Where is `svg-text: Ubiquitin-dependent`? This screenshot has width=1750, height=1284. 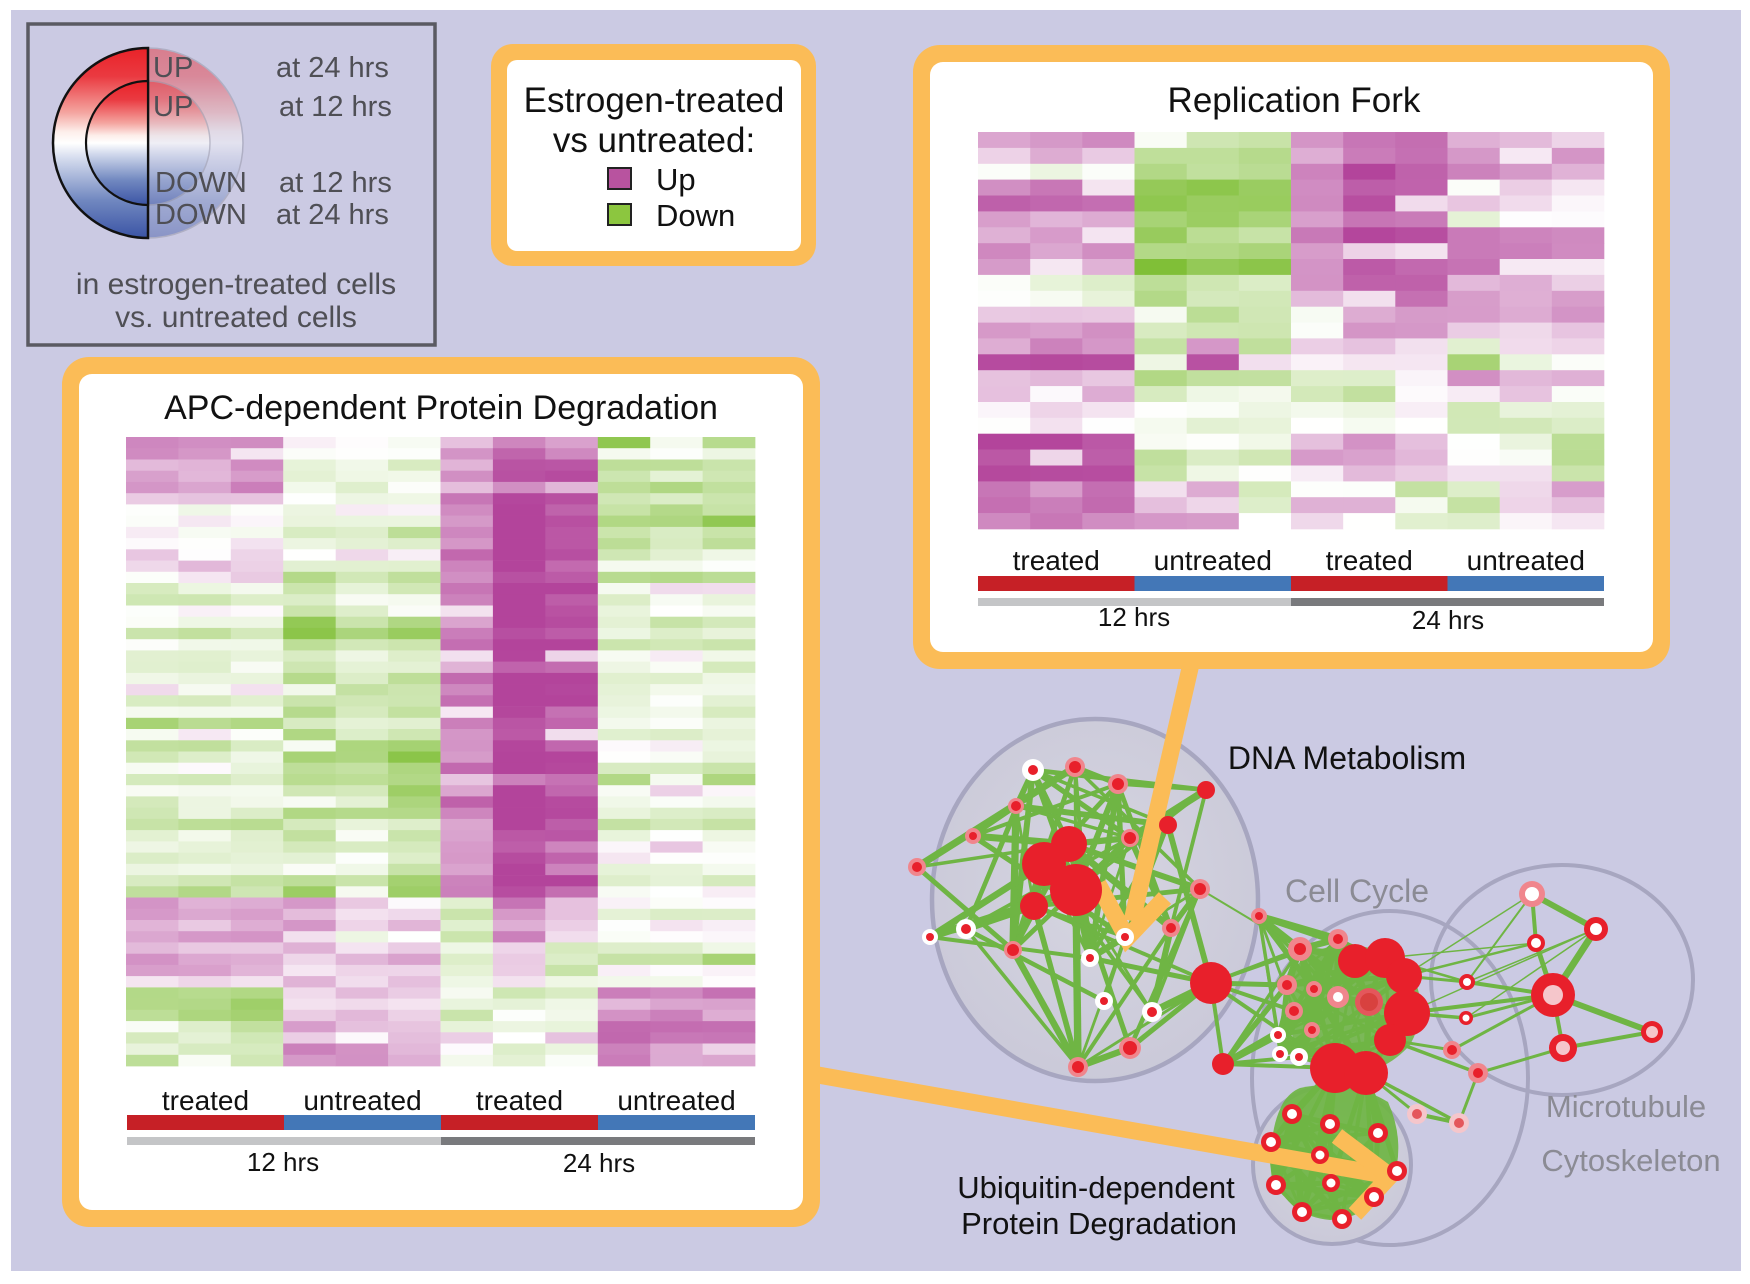
svg-text: Ubiquitin-dependent is located at coordinates (1096, 1187).